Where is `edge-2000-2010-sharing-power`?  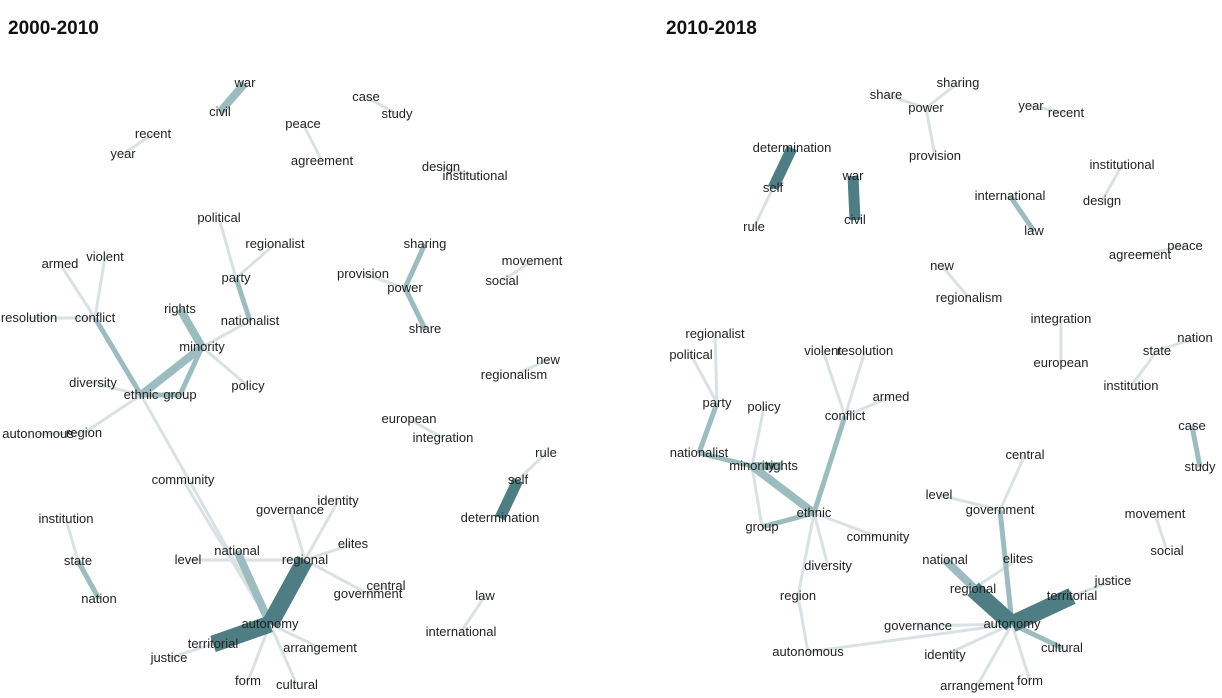 edge-2000-2010-sharing-power is located at coordinates (415, 266).